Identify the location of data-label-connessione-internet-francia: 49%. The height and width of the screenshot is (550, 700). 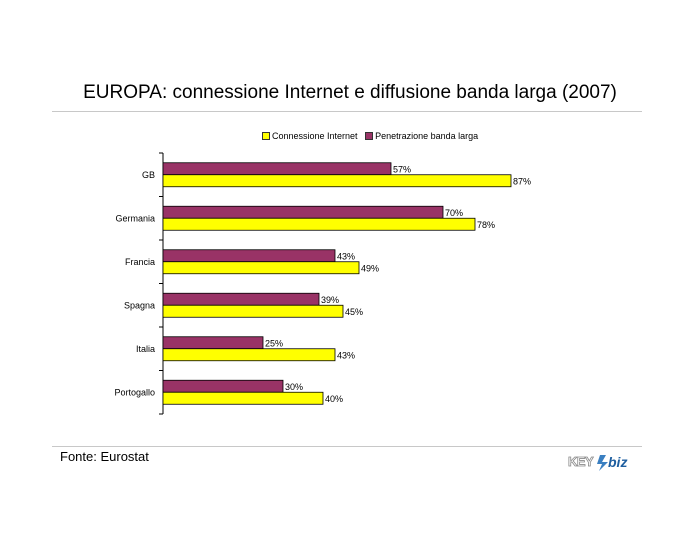
(370, 268).